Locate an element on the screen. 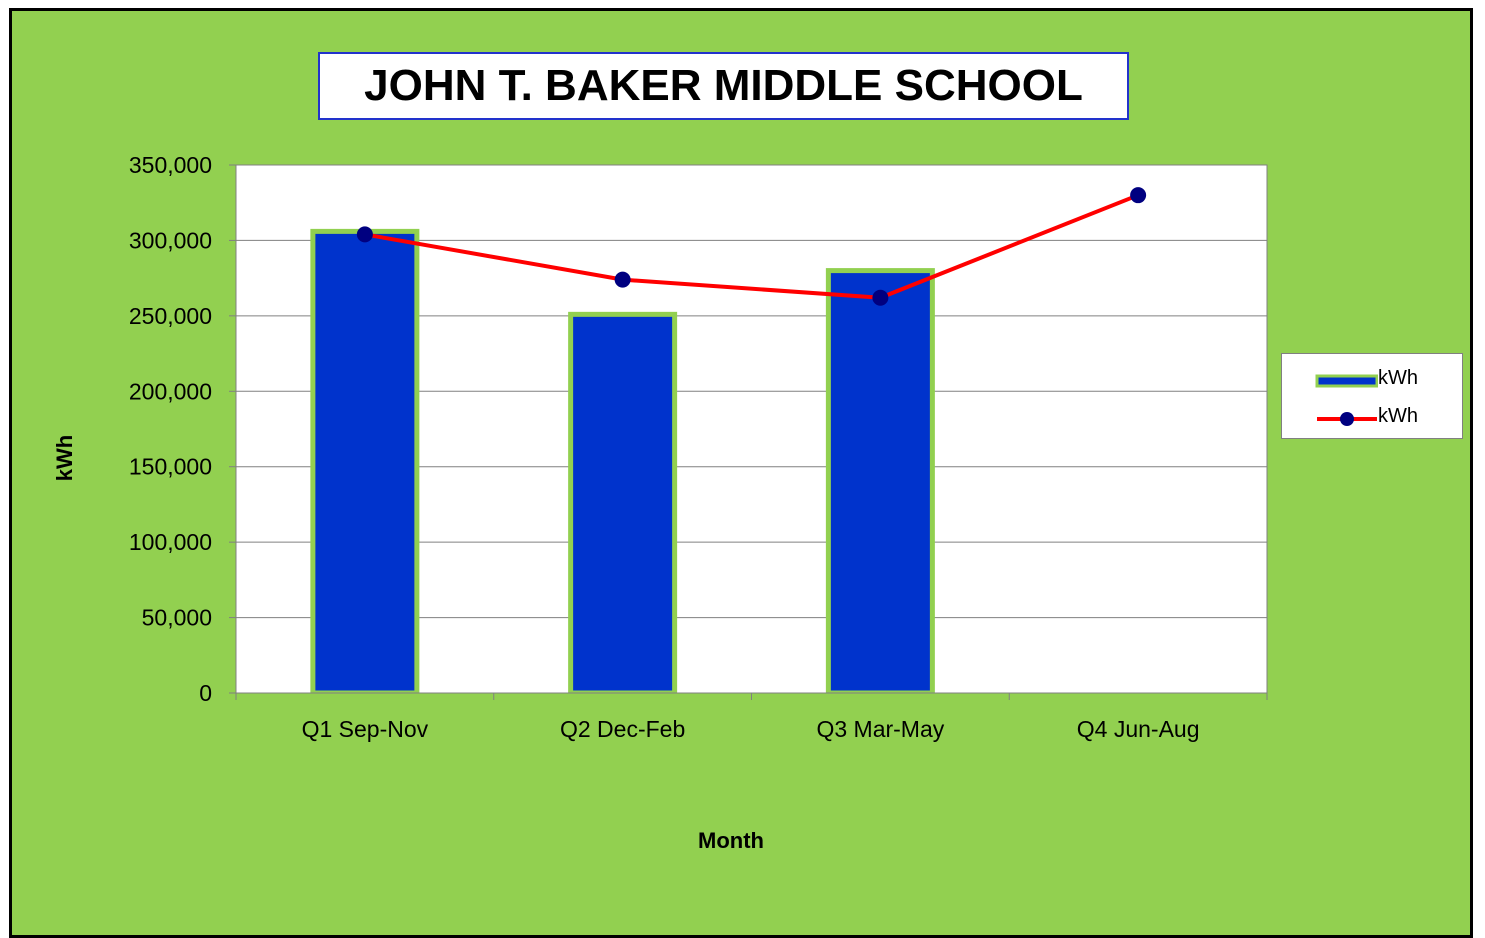  line-series is located at coordinates (751, 246).